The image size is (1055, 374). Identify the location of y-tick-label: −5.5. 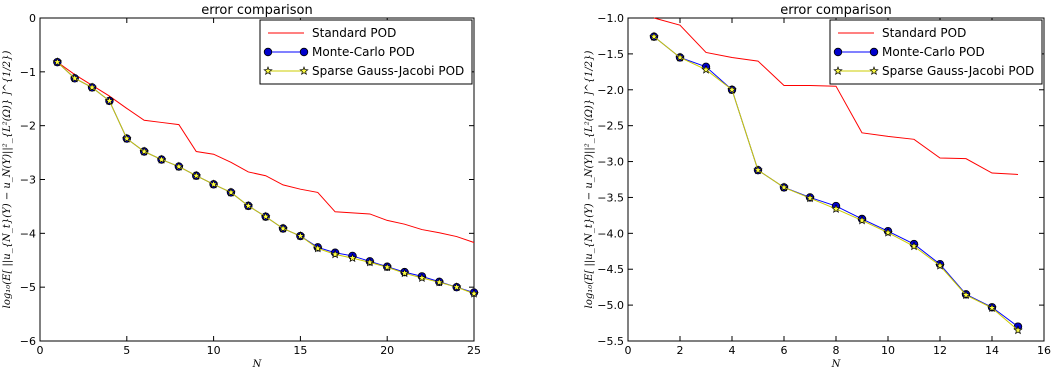
(610, 341).